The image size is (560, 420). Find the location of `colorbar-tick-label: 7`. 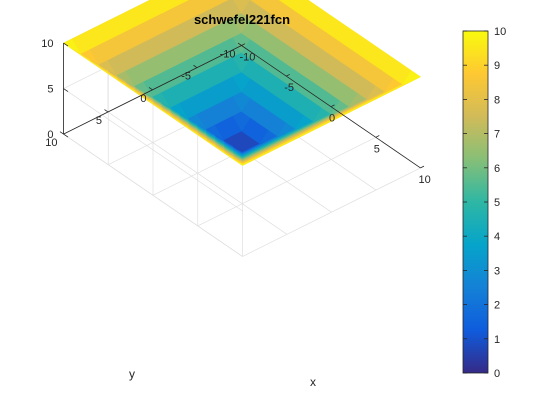

colorbar-tick-label: 7 is located at coordinates (497, 135).